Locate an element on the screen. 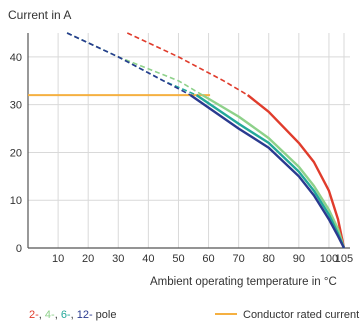 The image size is (364, 327). x-tick-label: 30 is located at coordinates (118, 259).